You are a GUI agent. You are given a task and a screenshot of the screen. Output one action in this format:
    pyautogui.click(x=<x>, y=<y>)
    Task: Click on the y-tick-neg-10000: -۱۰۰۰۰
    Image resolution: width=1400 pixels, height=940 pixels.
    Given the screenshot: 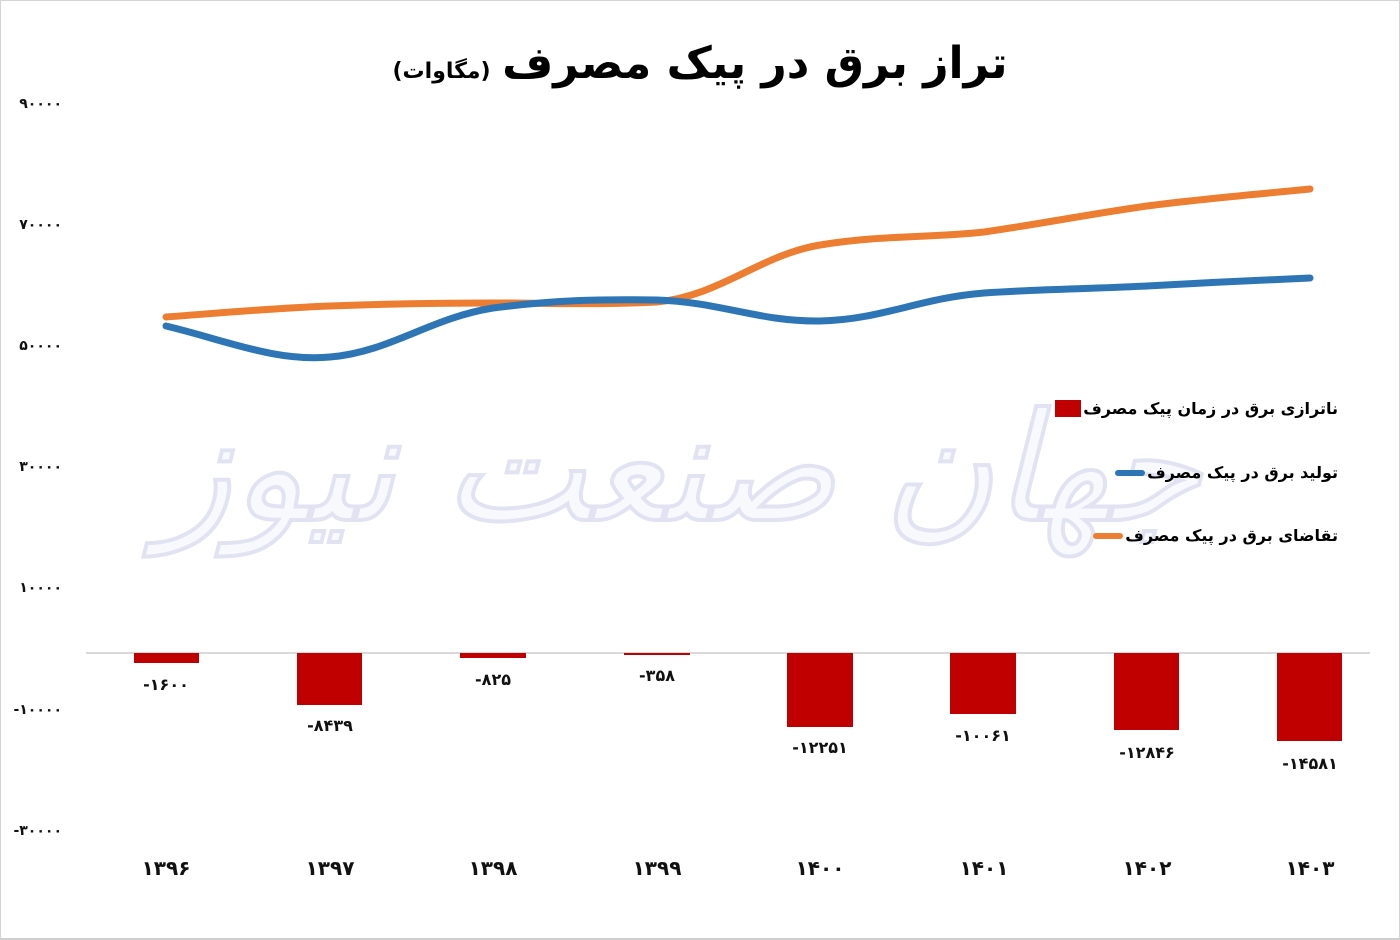 What is the action you would take?
    pyautogui.click(x=37, y=710)
    